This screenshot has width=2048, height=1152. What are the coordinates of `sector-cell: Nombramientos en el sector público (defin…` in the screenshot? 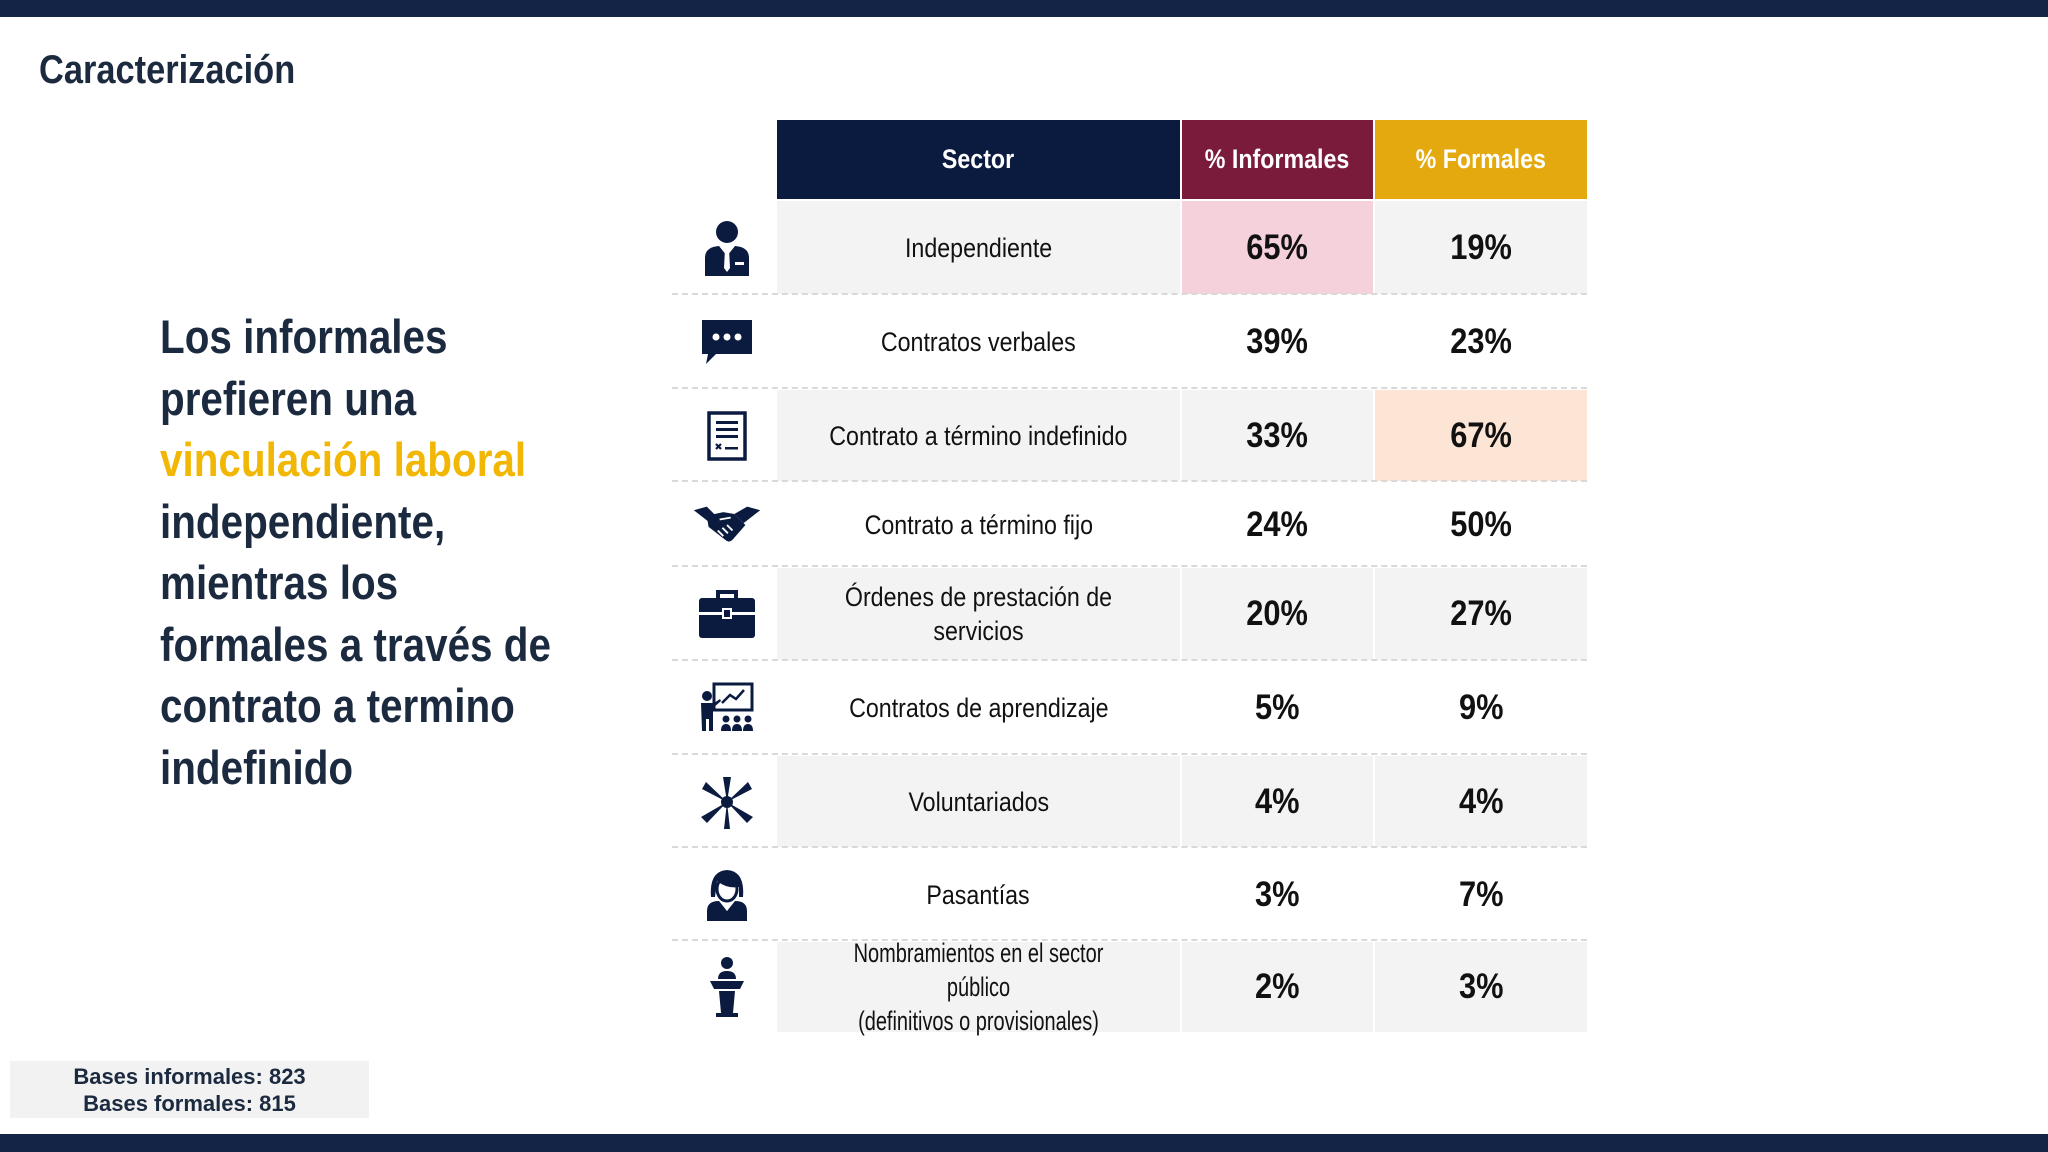 It's located at (978, 987).